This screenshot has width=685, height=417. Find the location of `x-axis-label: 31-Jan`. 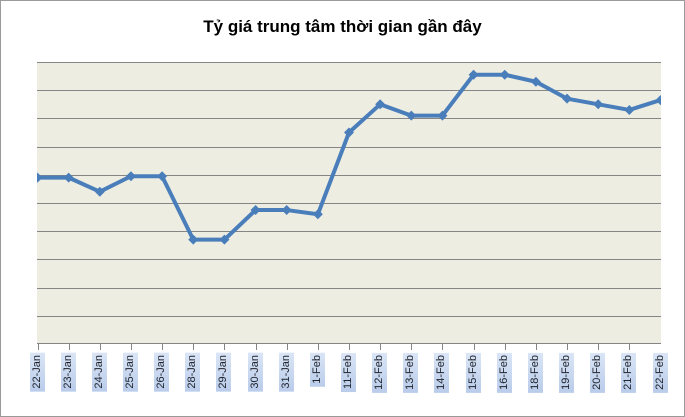

x-axis-label: 31-Jan is located at coordinates (286, 372).